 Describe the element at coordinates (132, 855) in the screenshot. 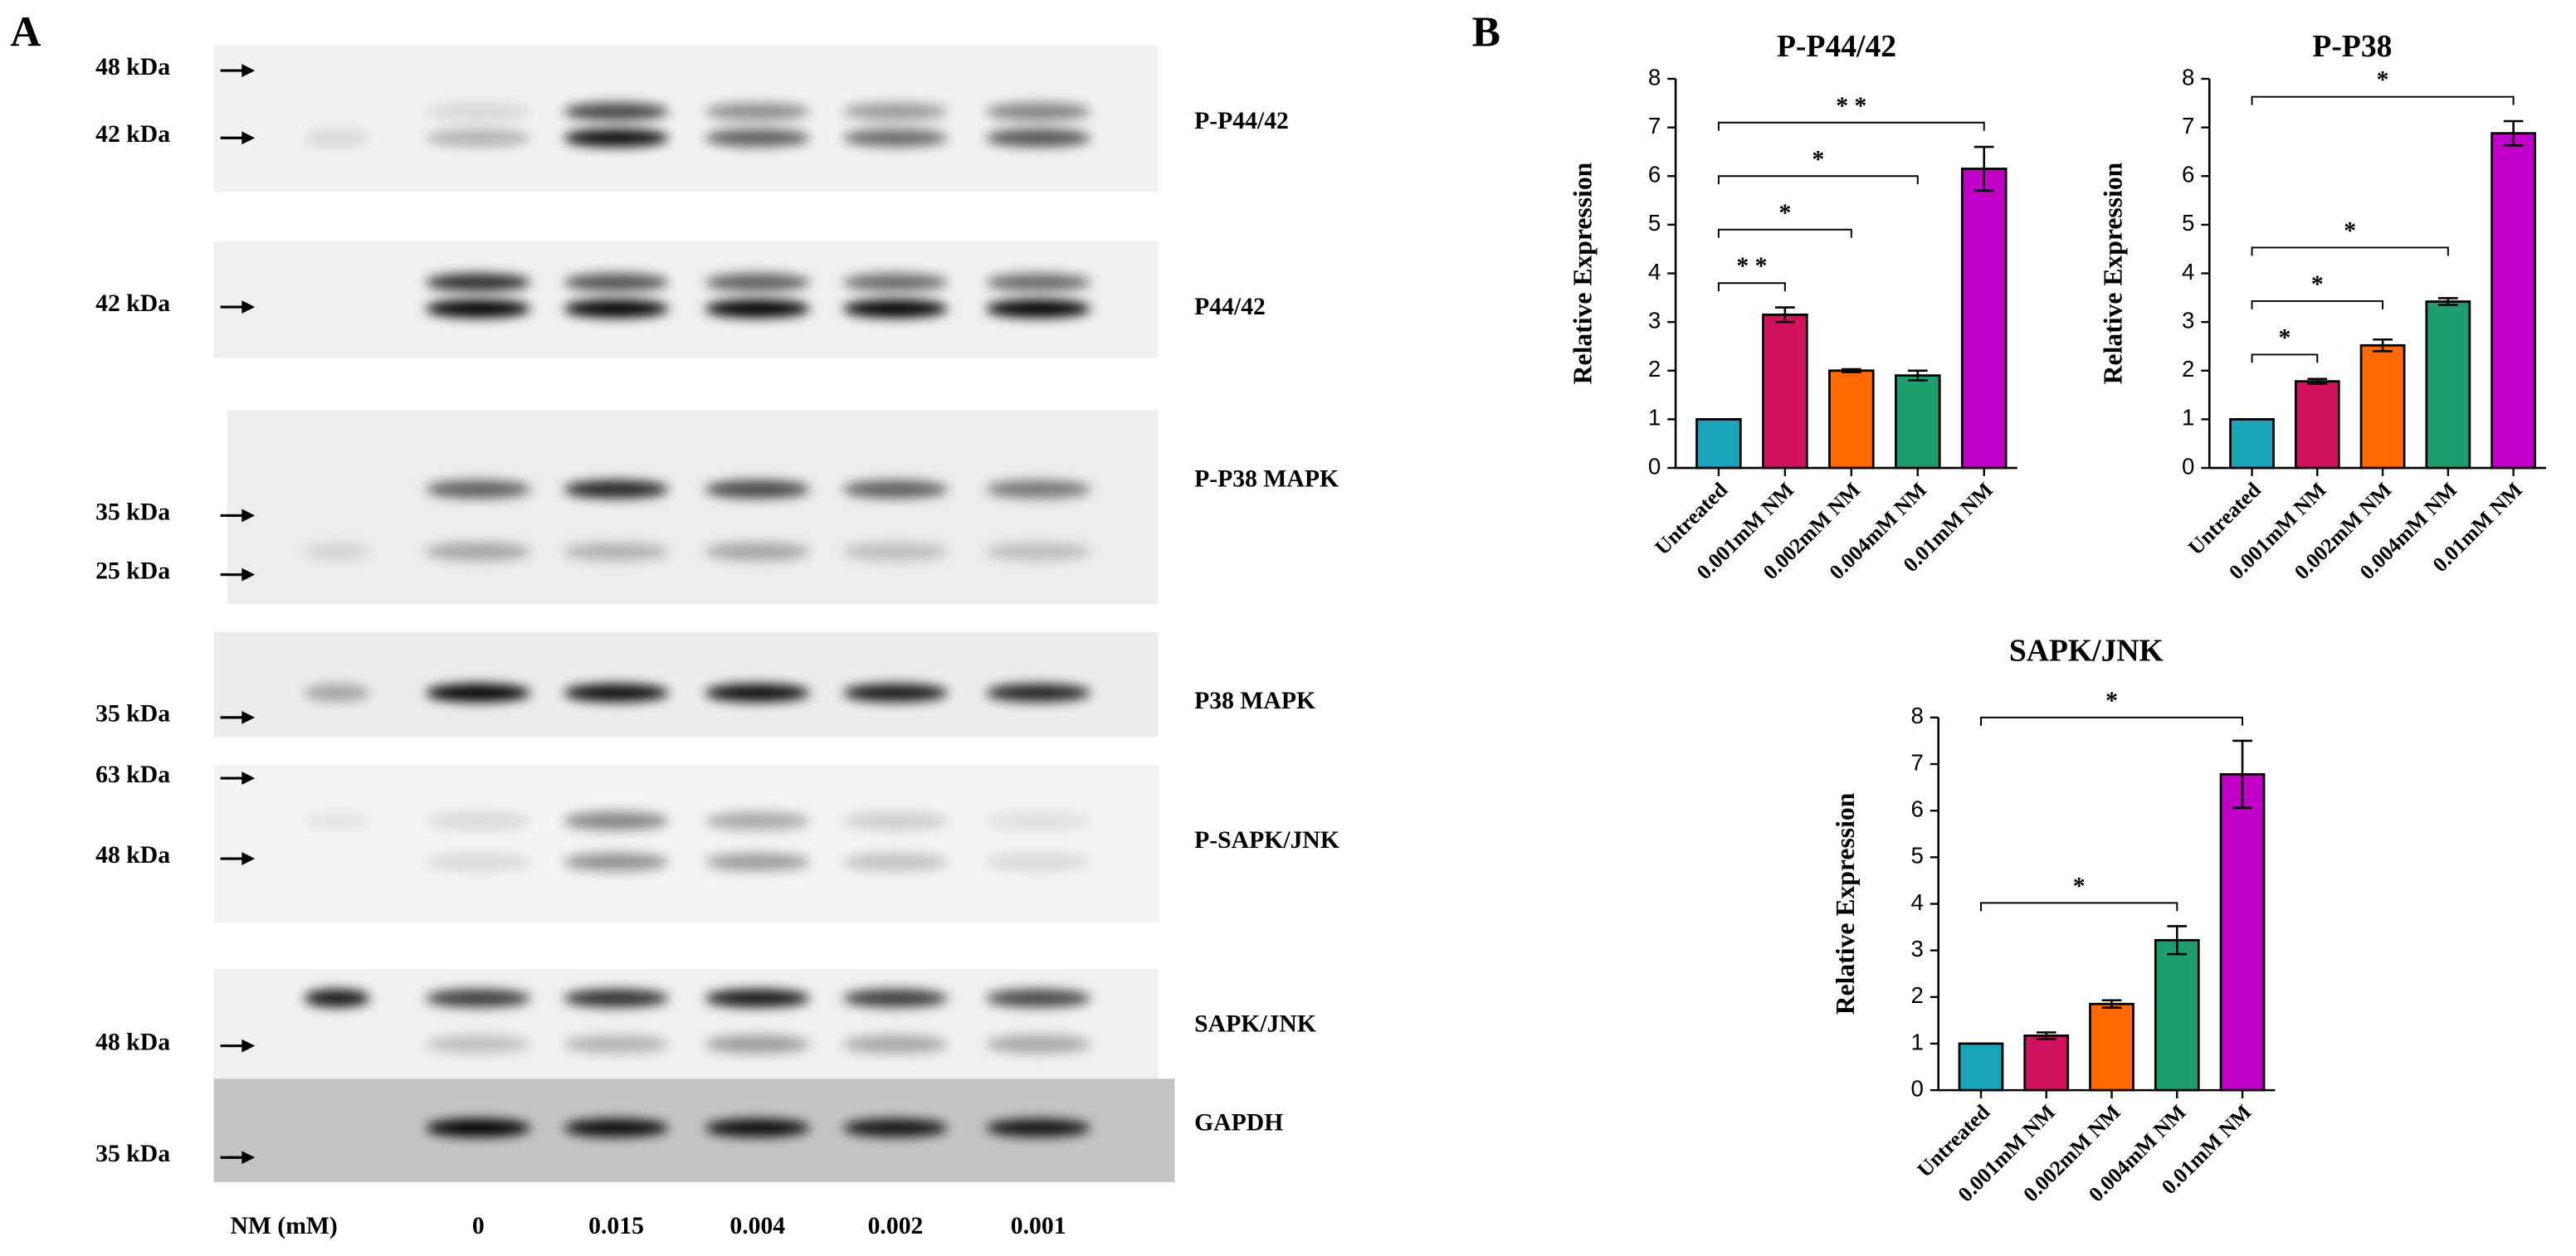

I see `marker-label: 48 kDa` at that location.